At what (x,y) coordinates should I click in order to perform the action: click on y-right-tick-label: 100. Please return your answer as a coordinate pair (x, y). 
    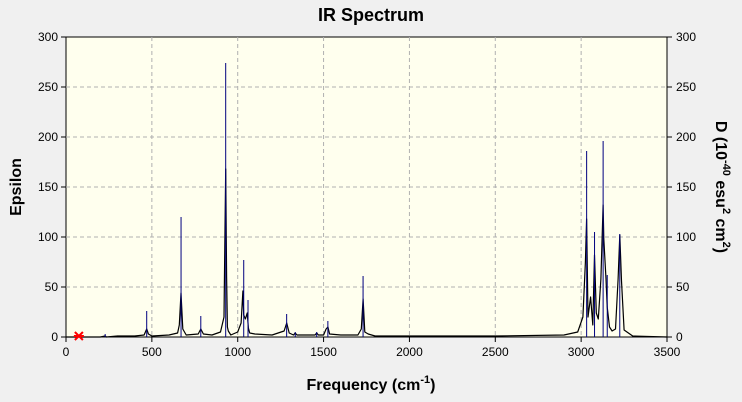
    Looking at the image, I should click on (686, 237).